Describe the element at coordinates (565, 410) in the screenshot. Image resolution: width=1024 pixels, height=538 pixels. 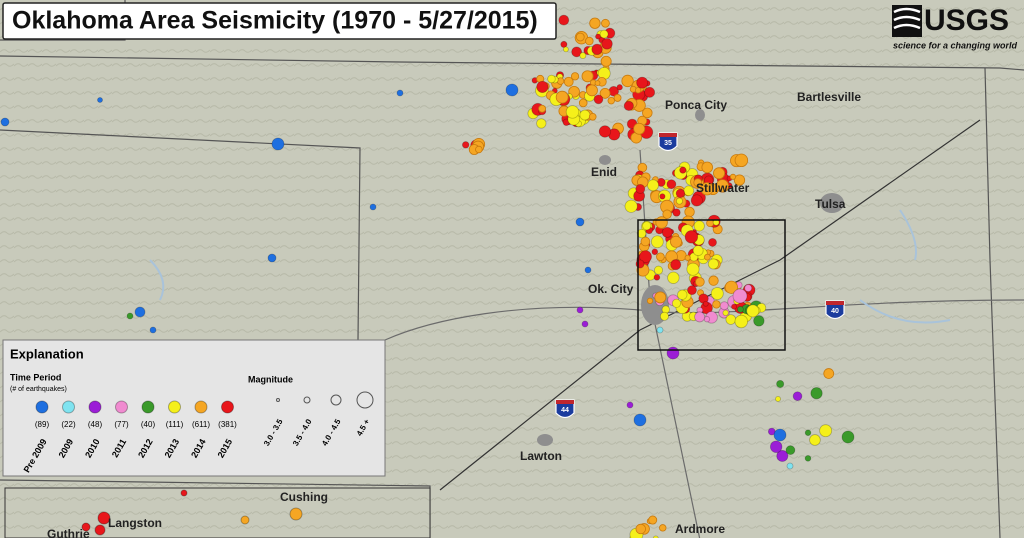
I see `highway-label: 44` at that location.